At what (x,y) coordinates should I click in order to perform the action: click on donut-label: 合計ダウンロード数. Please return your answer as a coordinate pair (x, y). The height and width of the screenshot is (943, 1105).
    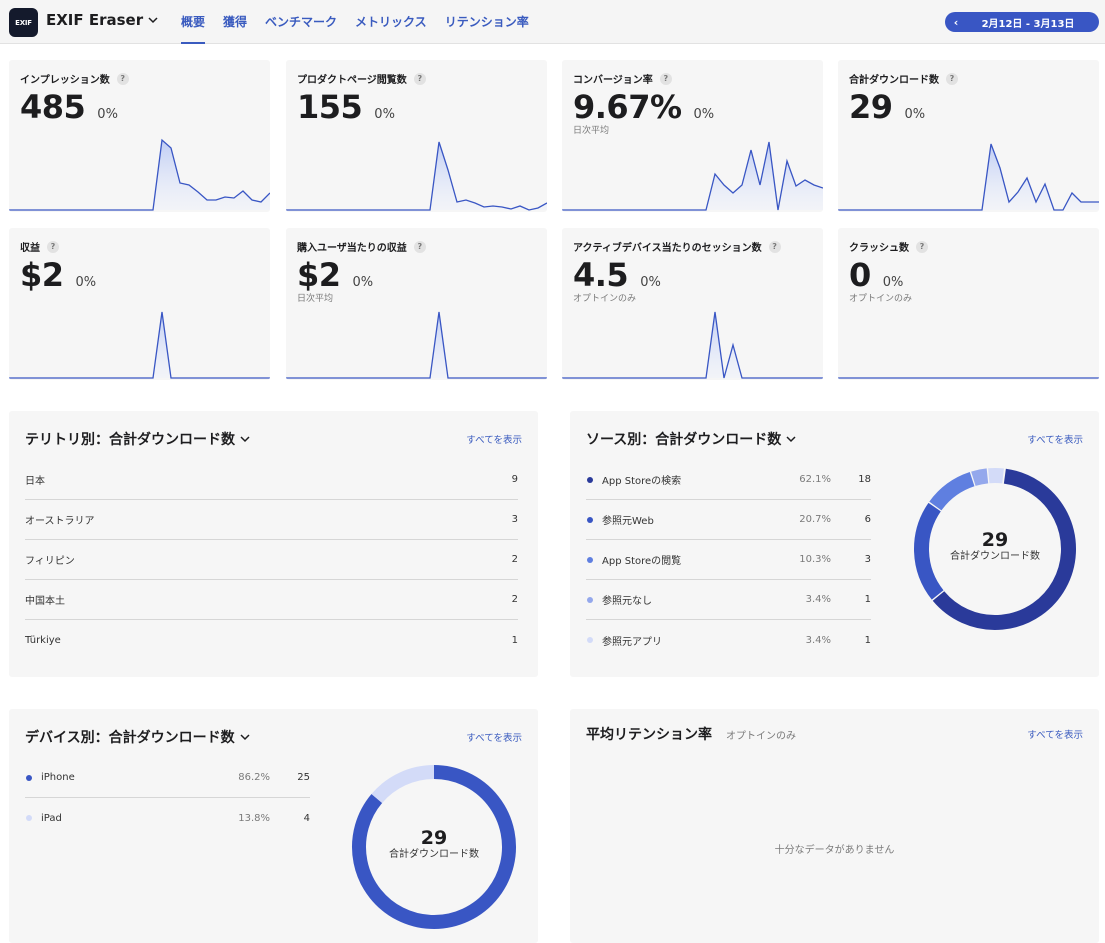
    Looking at the image, I should click on (434, 854).